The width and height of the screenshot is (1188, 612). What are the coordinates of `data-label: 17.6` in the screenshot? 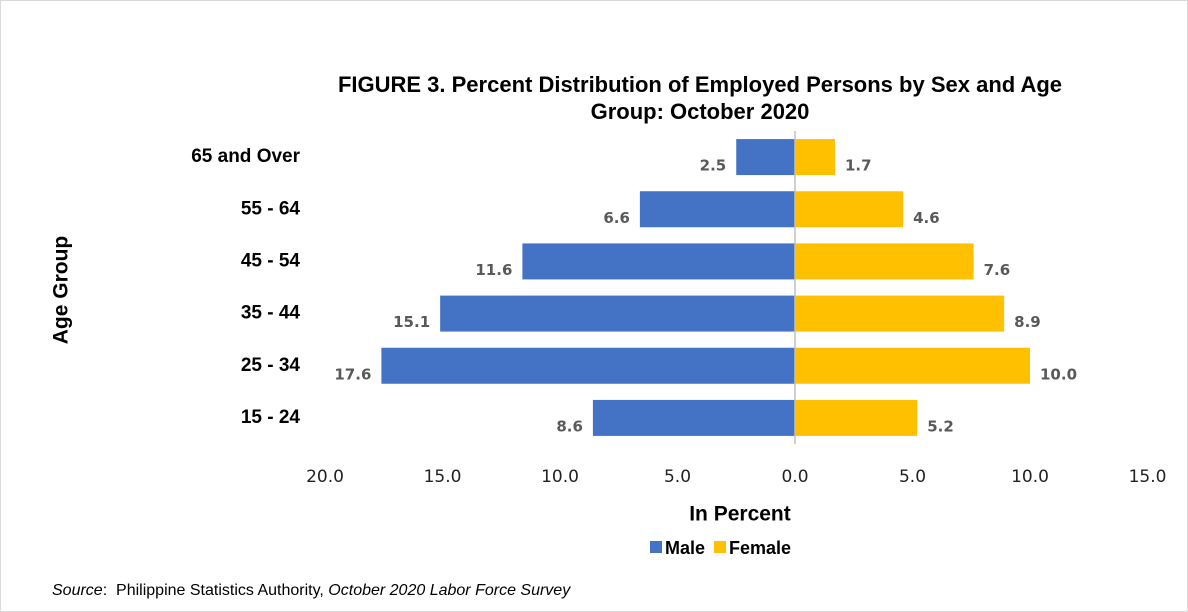 It's located at (352, 374).